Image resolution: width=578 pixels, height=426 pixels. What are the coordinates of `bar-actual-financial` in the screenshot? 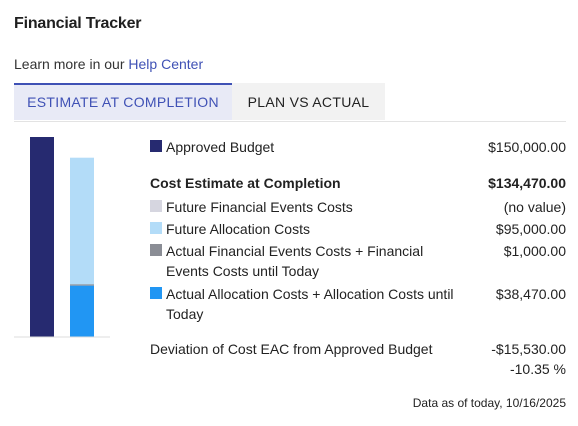 It's located at (82, 285).